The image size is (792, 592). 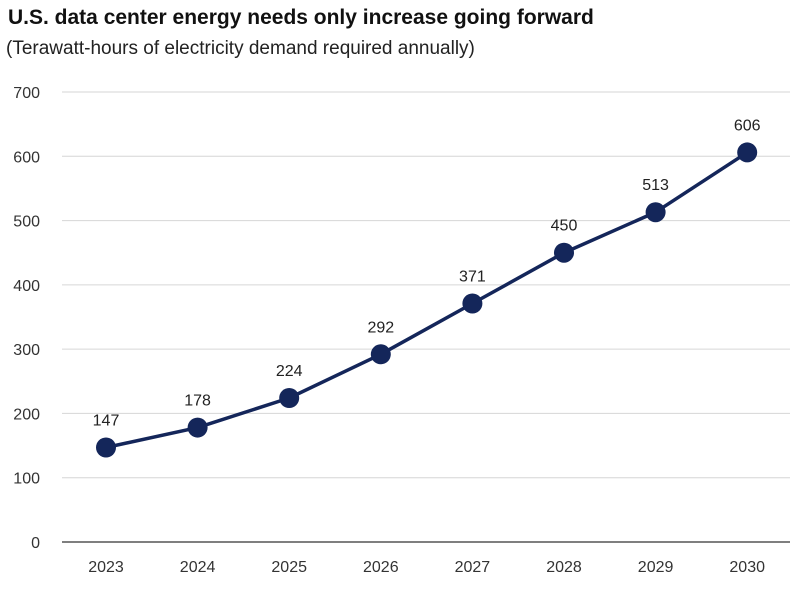 I want to click on x-tick-label: 2030, so click(x=747, y=567).